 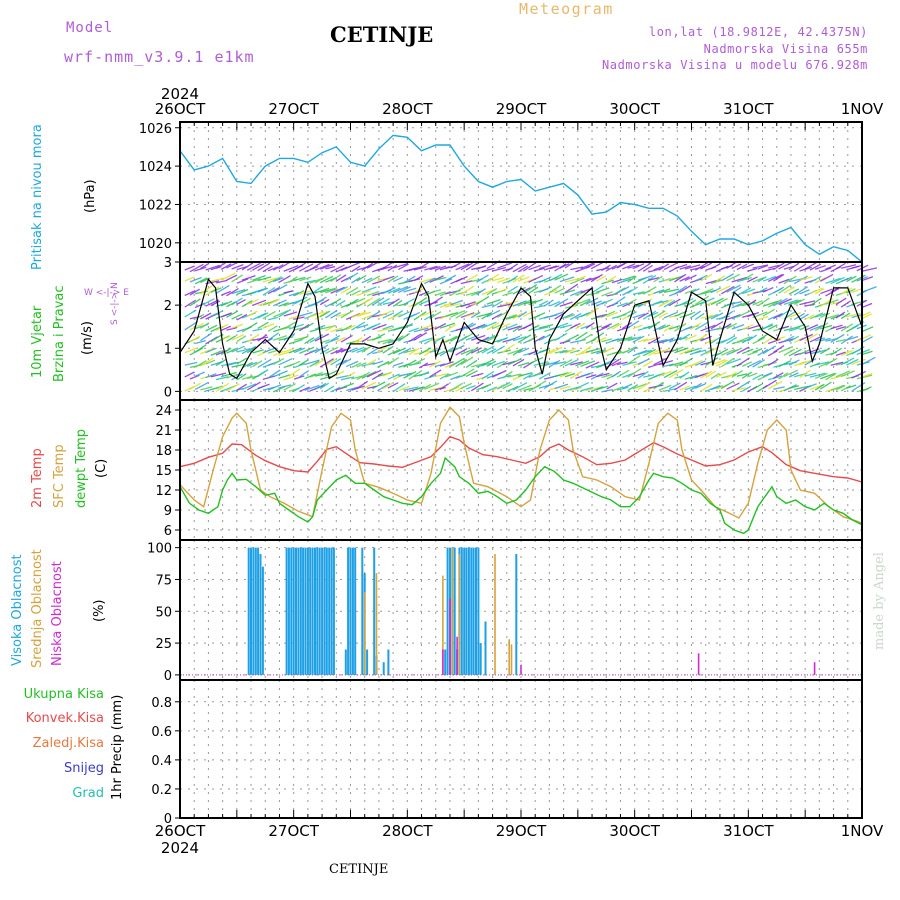 I want to click on lonlat-label: lon,lat (18.9812E, 42.4375N), so click(x=758, y=32).